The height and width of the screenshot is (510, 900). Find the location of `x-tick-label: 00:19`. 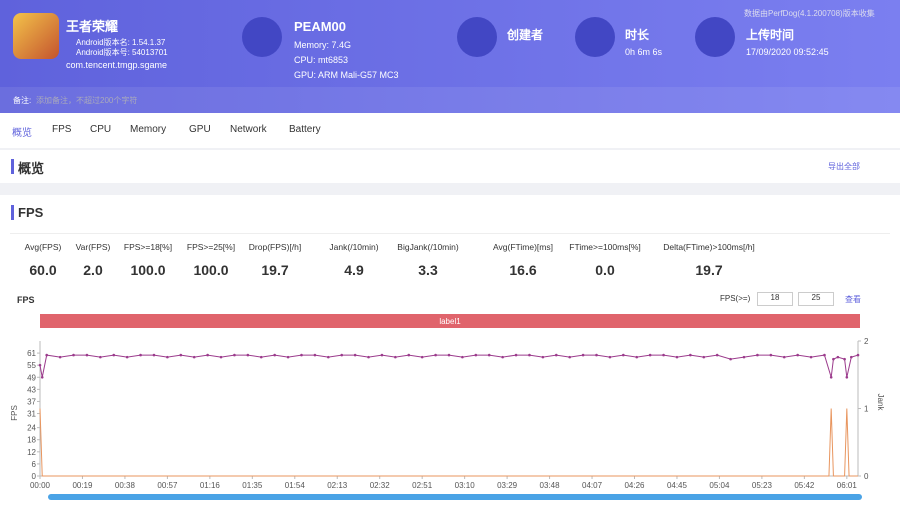

x-tick-label: 00:19 is located at coordinates (82, 485).